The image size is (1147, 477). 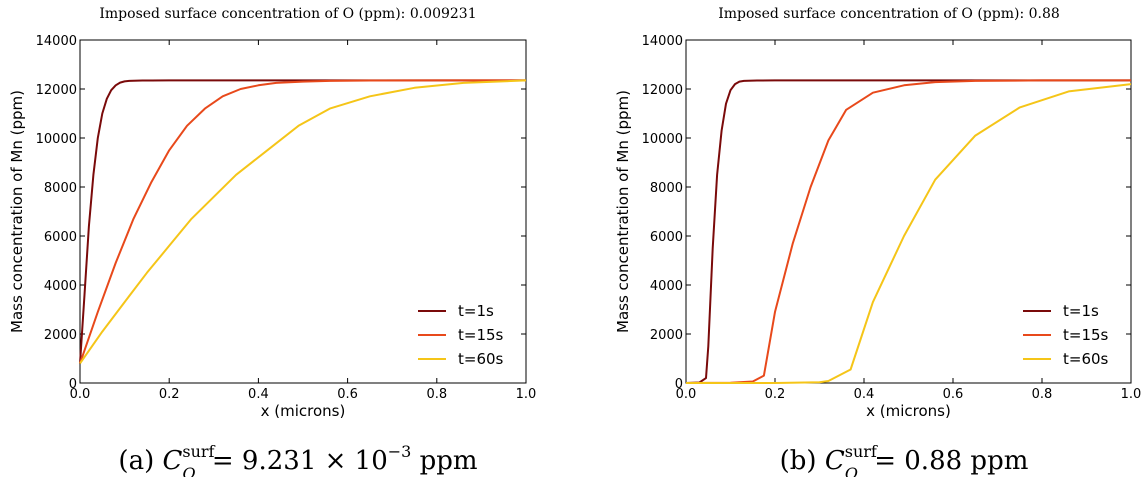 What do you see at coordinates (904, 459) in the screenshot?
I see `figure-caption: (b) Csurf O = 0.88 ppm` at bounding box center [904, 459].